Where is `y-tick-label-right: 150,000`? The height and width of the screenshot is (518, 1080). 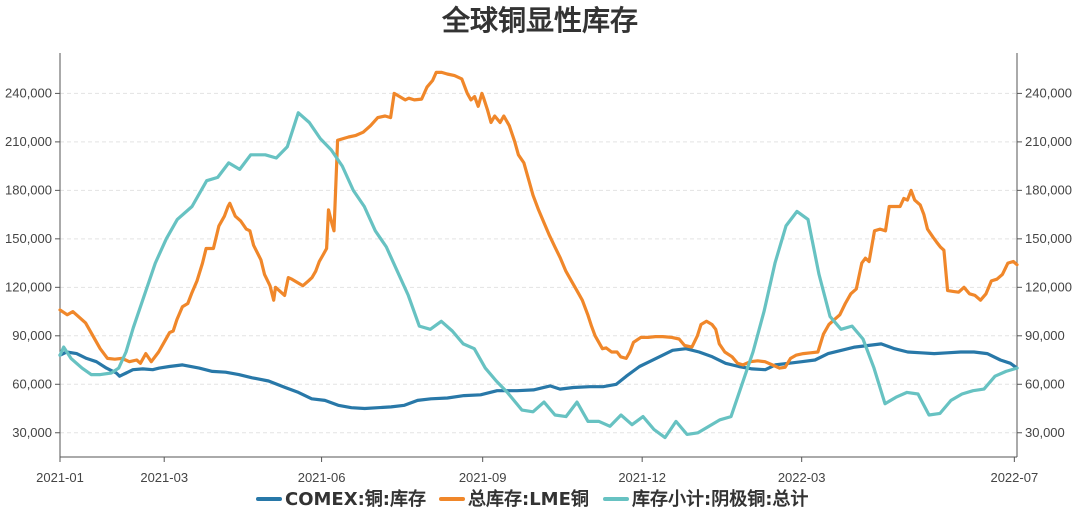
y-tick-label-right: 150,000 is located at coordinates (1048, 238).